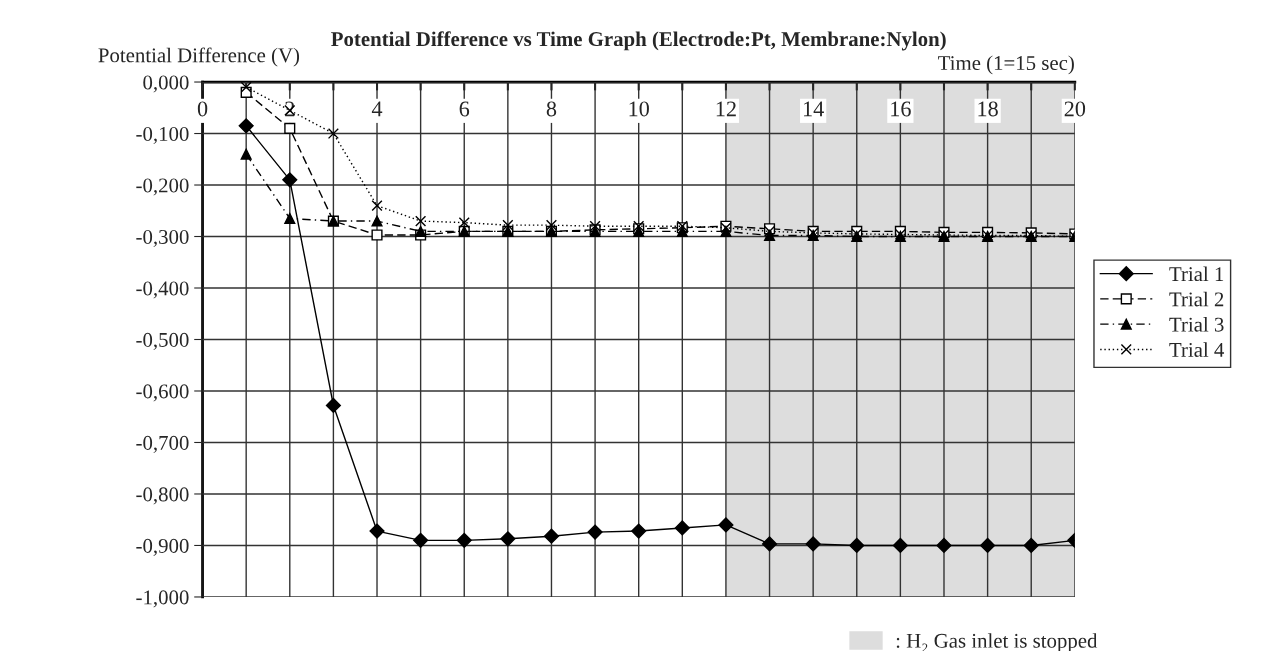 The image size is (1266, 651). Describe the element at coordinates (464, 109) in the screenshot. I see `x-tick-label: 6` at that location.